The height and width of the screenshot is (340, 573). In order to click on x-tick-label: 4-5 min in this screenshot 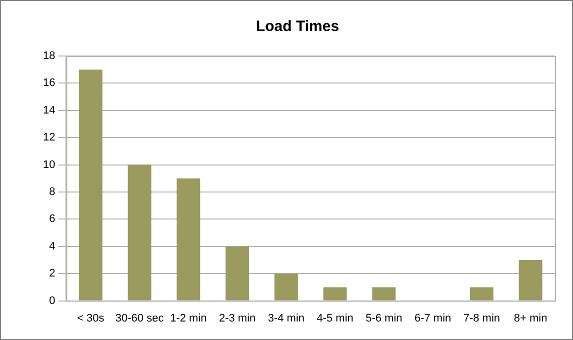, I will do `click(335, 318)`.